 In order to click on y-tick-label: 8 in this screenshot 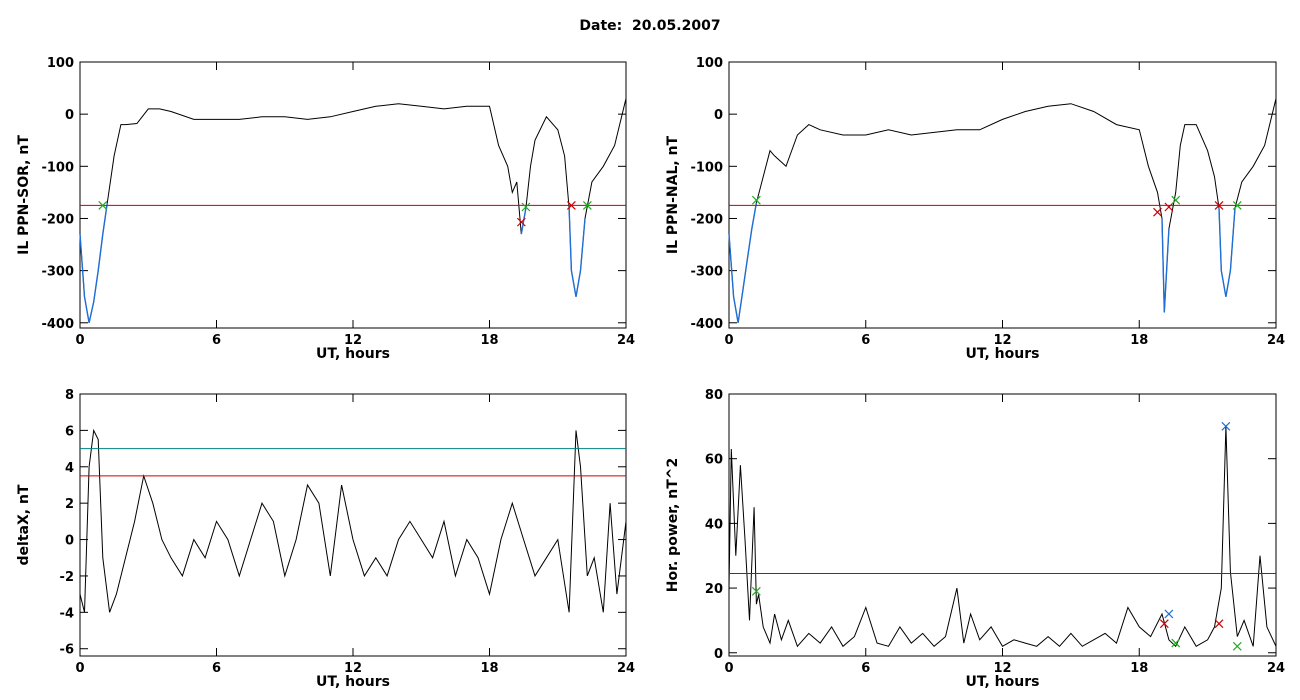, I will do `click(69, 395)`.